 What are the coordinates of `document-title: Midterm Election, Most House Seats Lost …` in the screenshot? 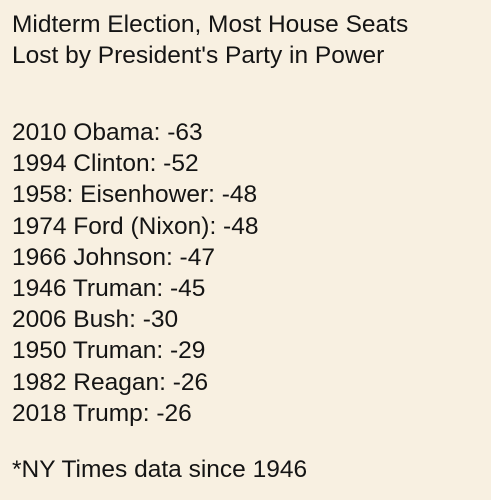 It's located at (251, 40).